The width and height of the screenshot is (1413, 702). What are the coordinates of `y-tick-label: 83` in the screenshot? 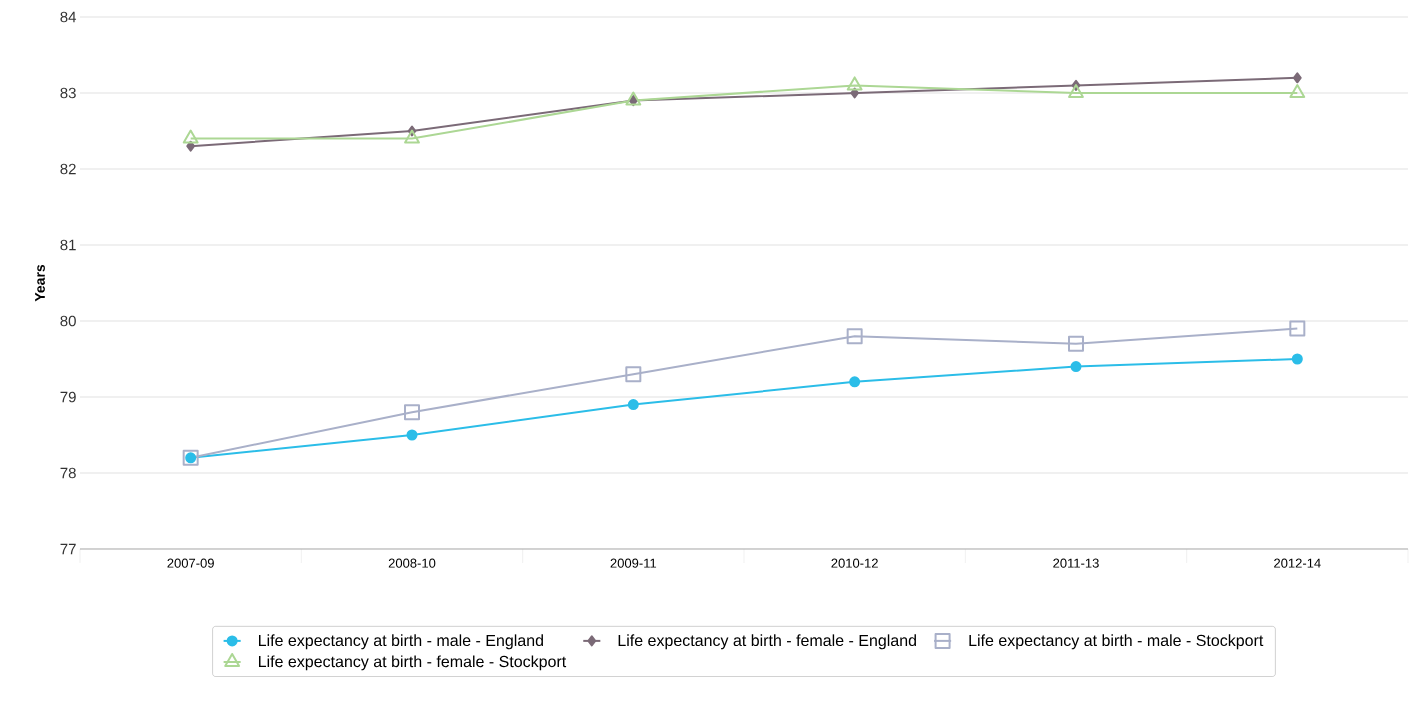 It's located at (68, 93).